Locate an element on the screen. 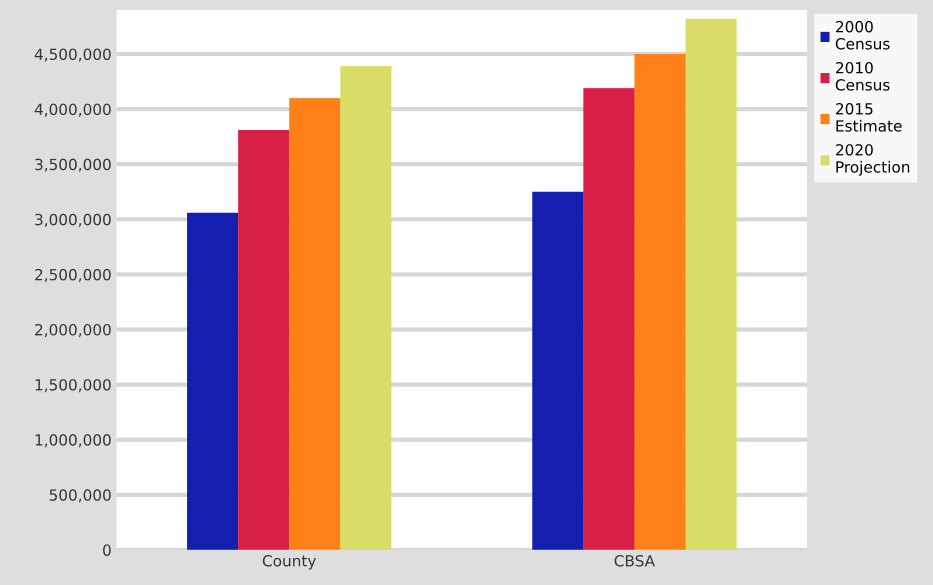  y-tick-label: 1,500,000 is located at coordinates (73, 385).